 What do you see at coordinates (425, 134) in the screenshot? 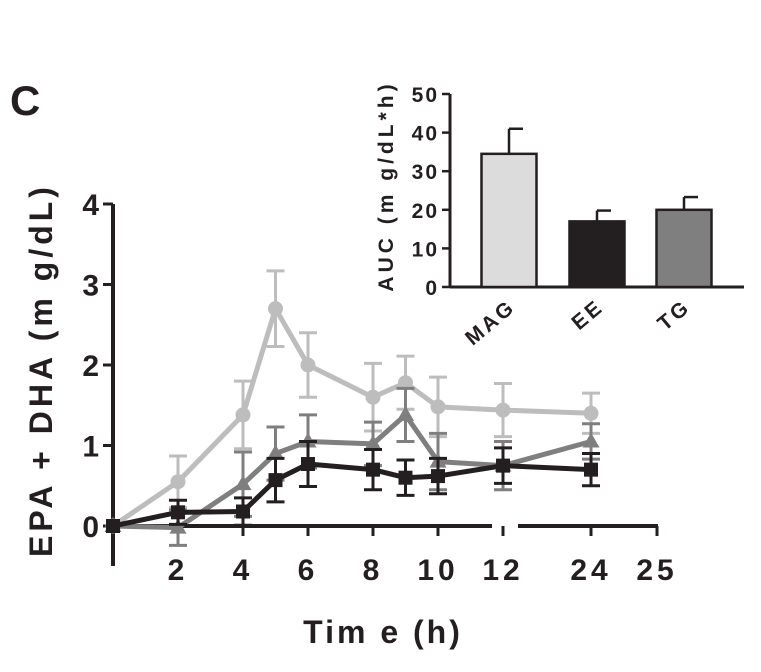
I see `bar-y-tick-label: 40` at bounding box center [425, 134].